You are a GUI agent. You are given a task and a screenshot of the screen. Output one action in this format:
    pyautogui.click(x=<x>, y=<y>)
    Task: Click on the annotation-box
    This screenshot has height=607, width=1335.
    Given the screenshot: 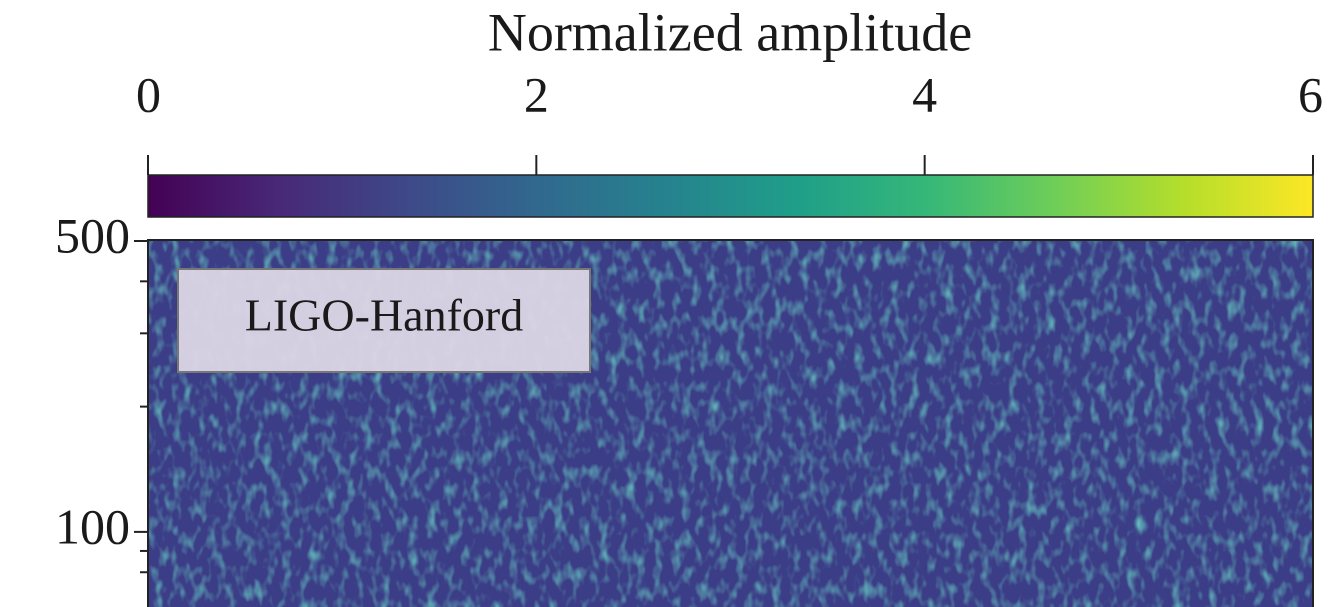 What is the action you would take?
    pyautogui.click(x=384, y=320)
    